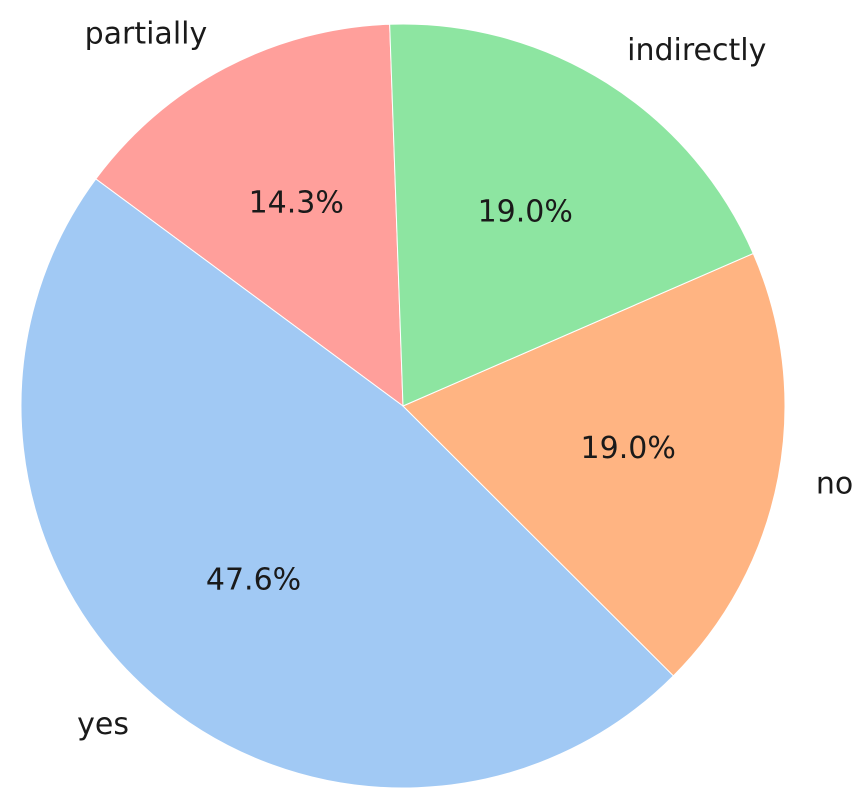  I want to click on category-label-indirectly: indirectly, so click(696, 50).